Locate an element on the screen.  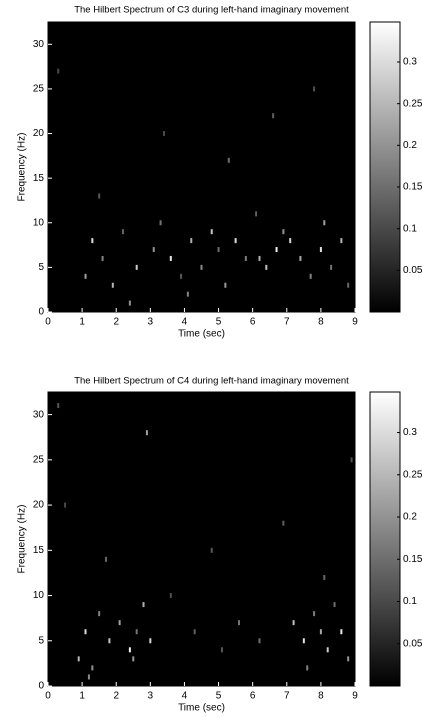
x-tick-label: 7 is located at coordinates (287, 322).